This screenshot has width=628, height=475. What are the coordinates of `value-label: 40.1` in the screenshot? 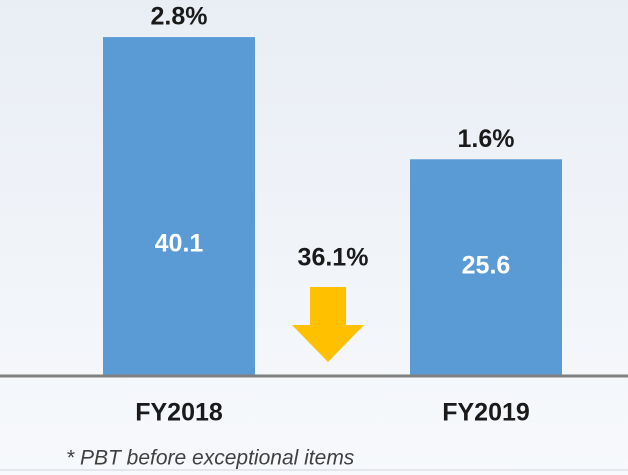 It's located at (179, 244).